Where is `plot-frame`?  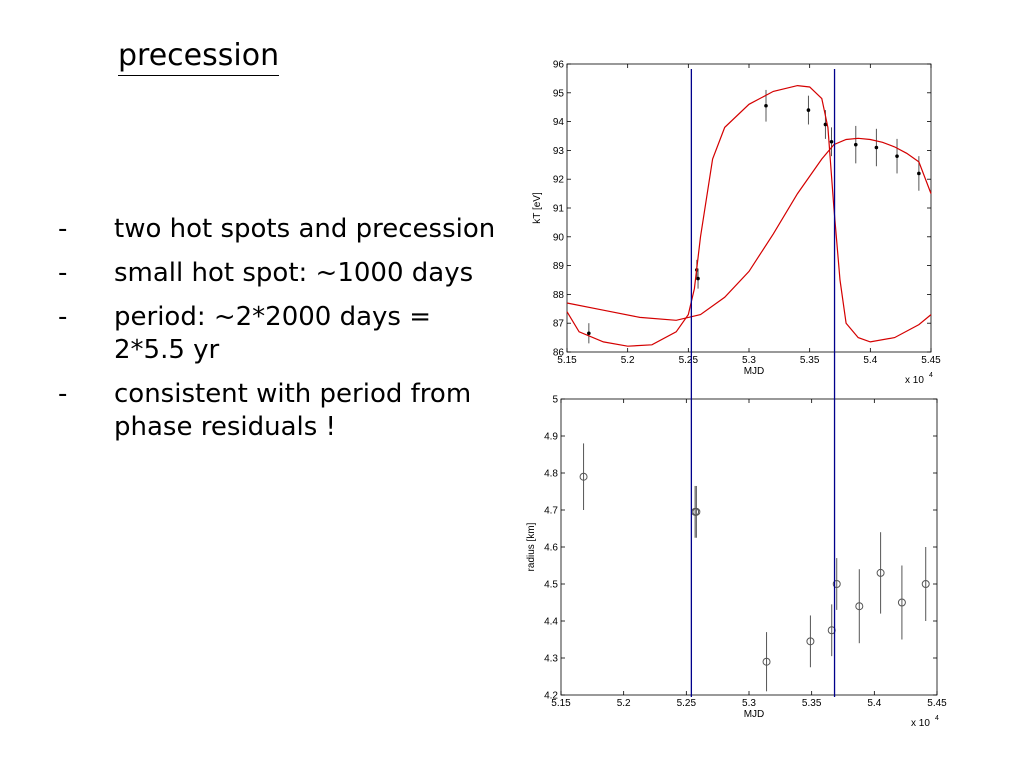 plot-frame is located at coordinates (749, 208).